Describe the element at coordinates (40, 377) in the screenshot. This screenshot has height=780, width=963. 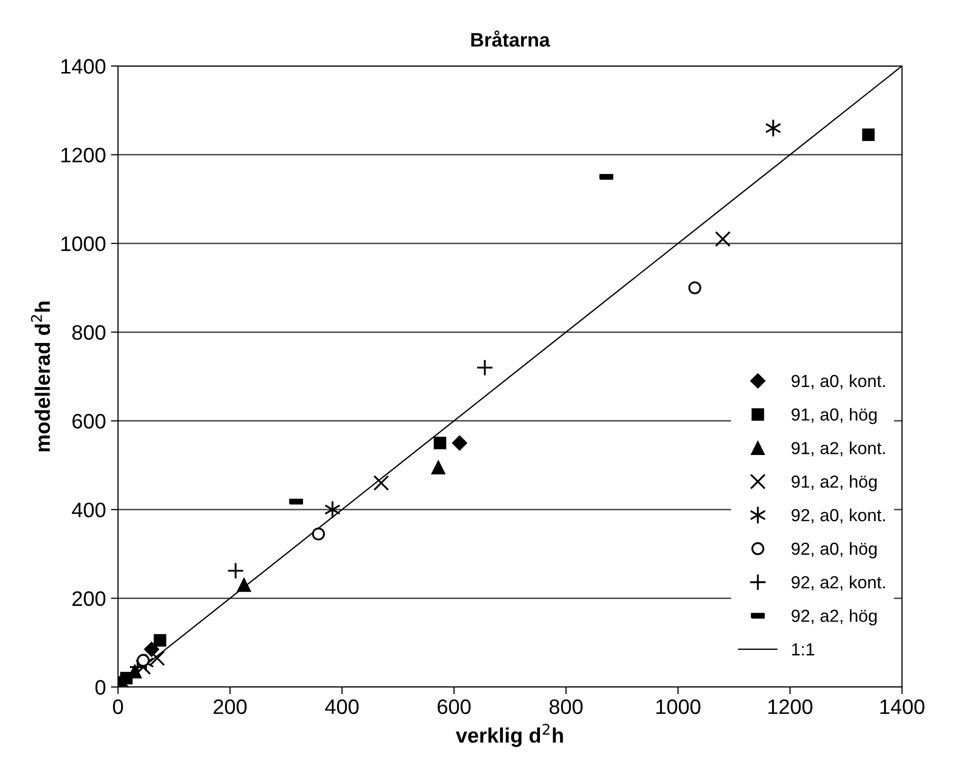
I see `y-axis-title: modellerad d$^{2}$h` at that location.